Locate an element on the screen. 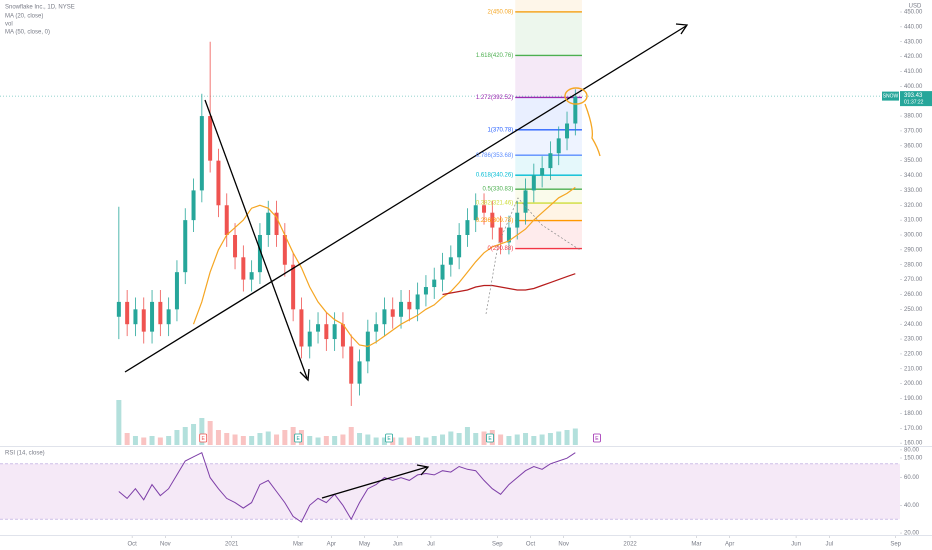 The width and height of the screenshot is (932, 550). event-marker is located at coordinates (298, 438).